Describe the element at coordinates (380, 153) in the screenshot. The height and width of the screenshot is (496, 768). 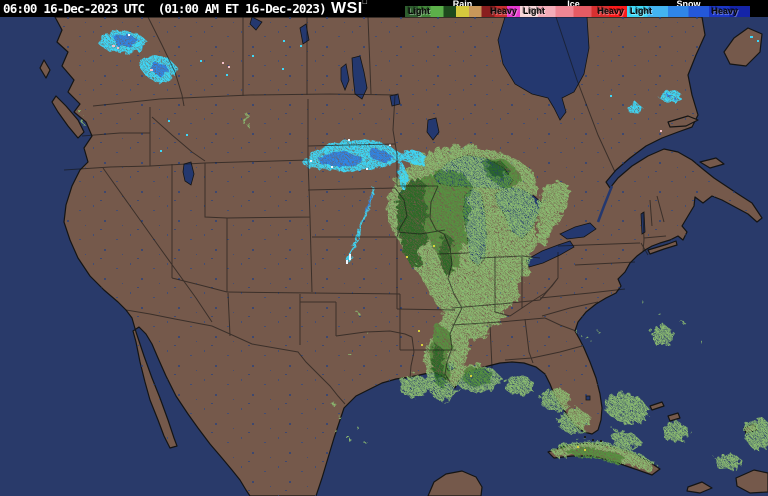
I see `snow-core-band2` at that location.